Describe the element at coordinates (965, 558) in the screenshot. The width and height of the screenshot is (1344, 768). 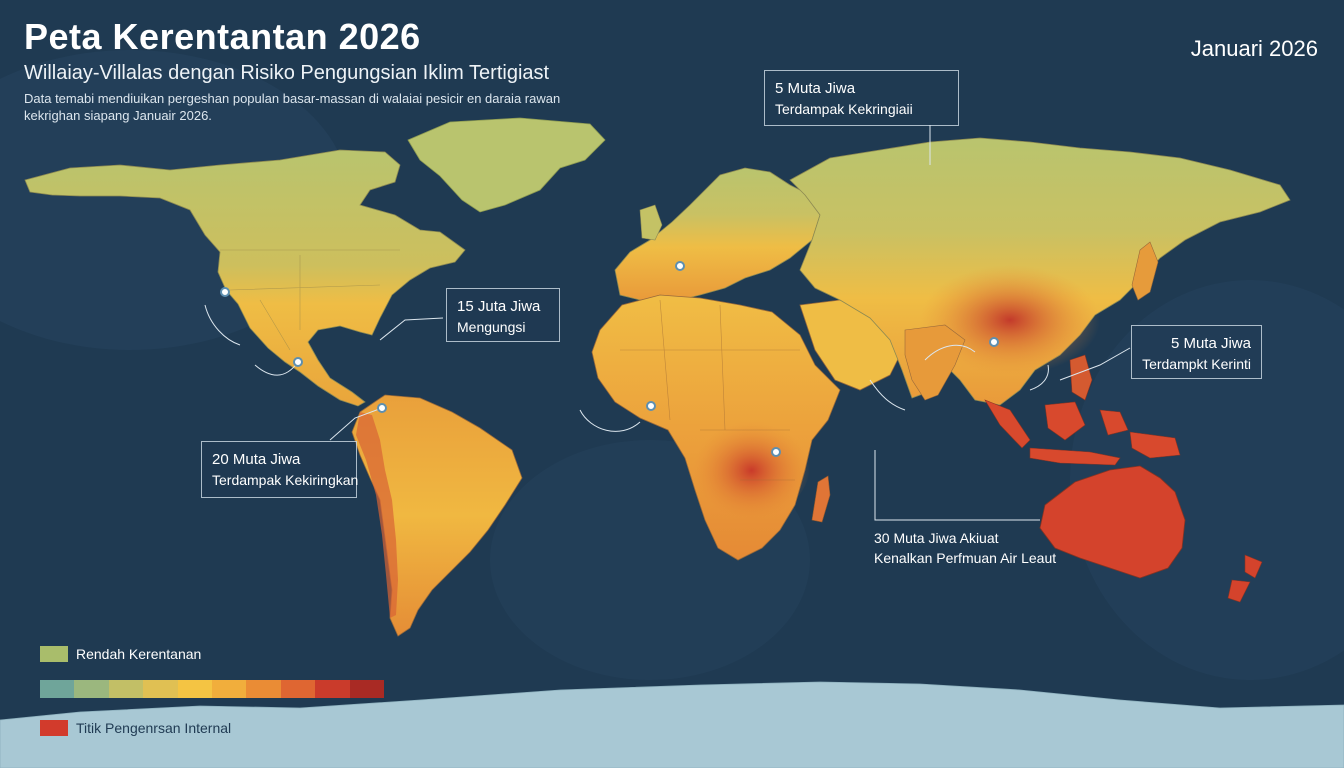
I see `callout-label: Kenalkan Perfmuan Air Leaut` at that location.